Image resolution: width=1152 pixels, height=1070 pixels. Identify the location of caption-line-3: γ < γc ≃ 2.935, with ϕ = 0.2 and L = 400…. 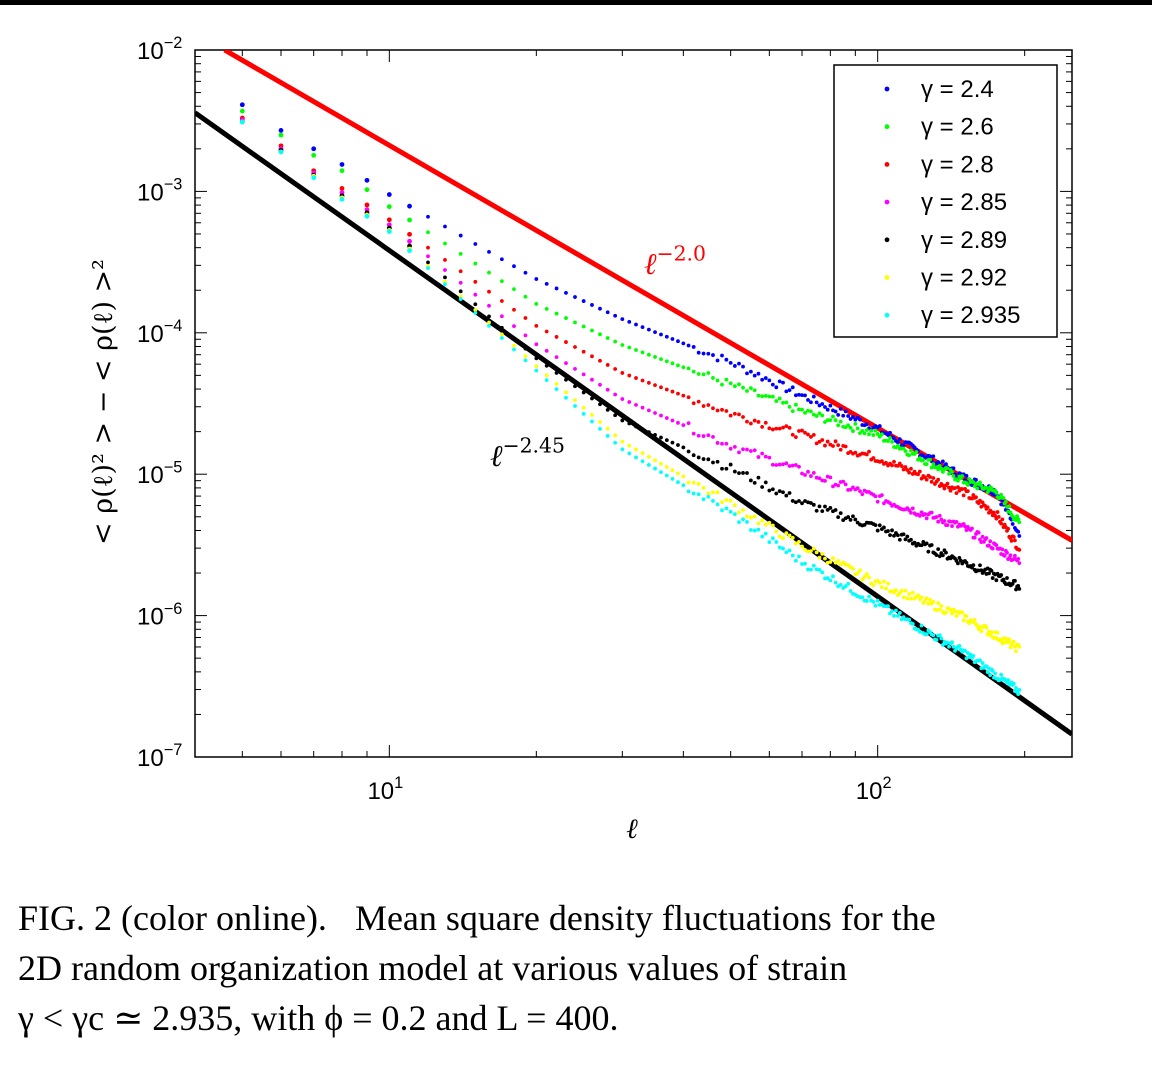
(318, 1018).